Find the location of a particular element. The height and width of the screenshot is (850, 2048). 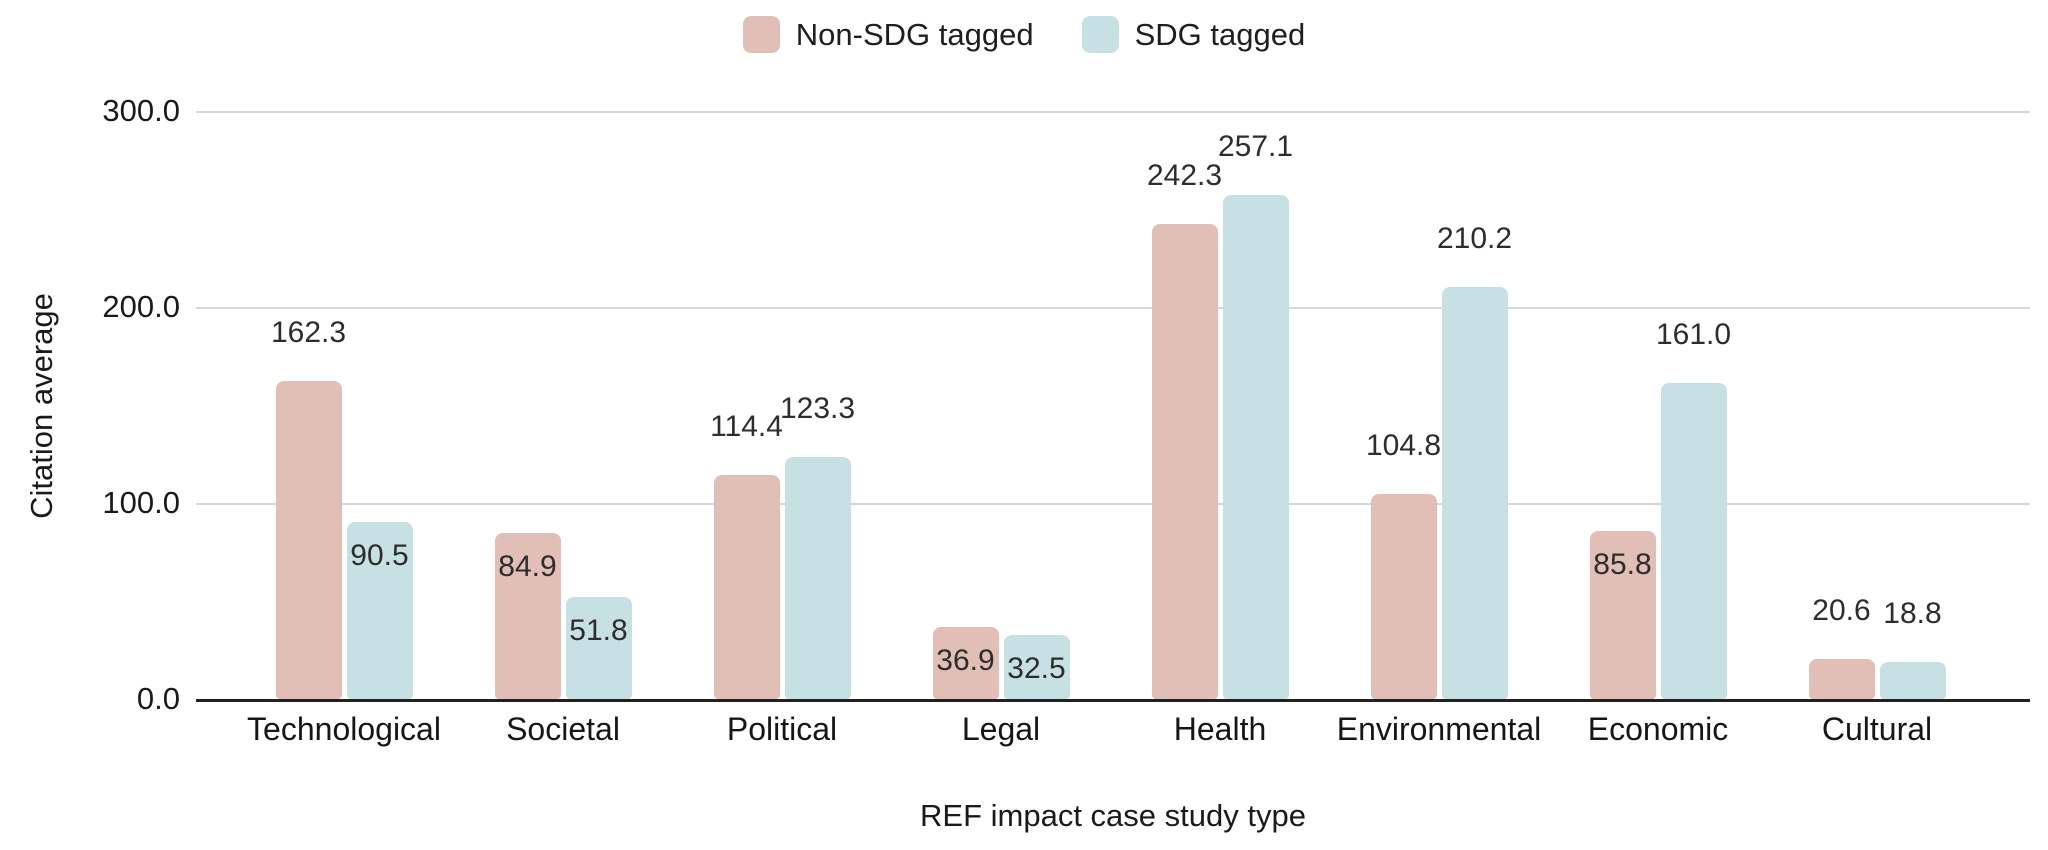

legend-swatch-non-sdg is located at coordinates (761, 34).